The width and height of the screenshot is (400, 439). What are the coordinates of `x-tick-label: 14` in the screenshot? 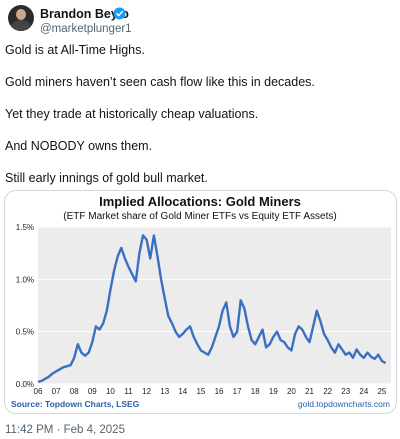 It's located at (182, 391).